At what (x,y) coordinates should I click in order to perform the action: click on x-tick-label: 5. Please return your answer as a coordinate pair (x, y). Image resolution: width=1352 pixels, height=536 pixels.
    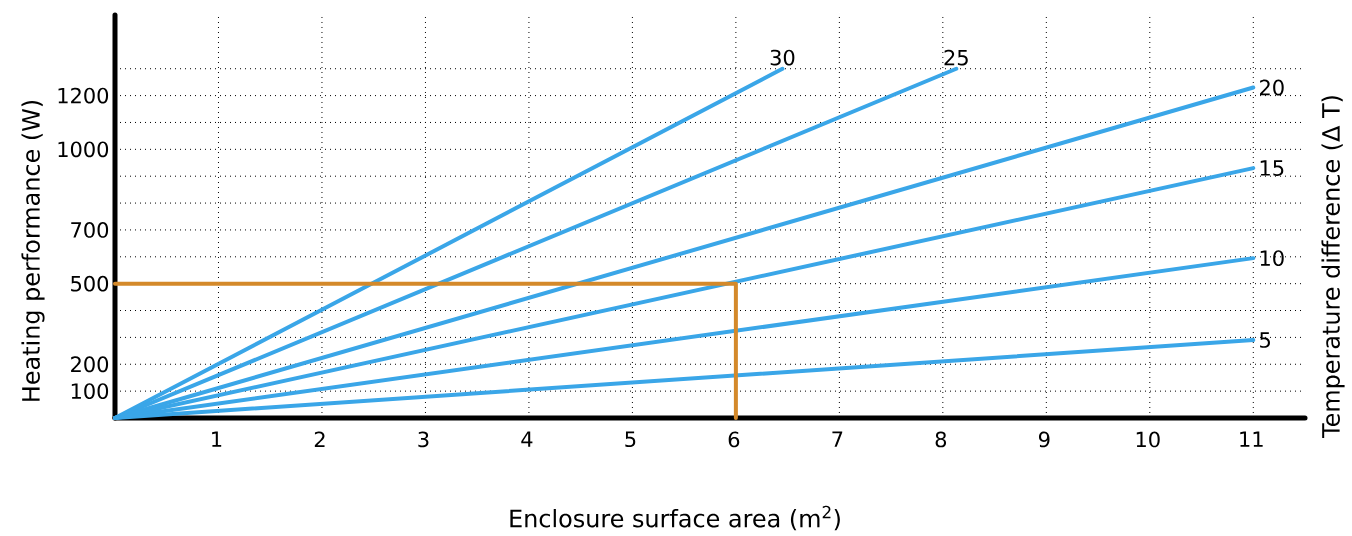
    Looking at the image, I should click on (630, 439).